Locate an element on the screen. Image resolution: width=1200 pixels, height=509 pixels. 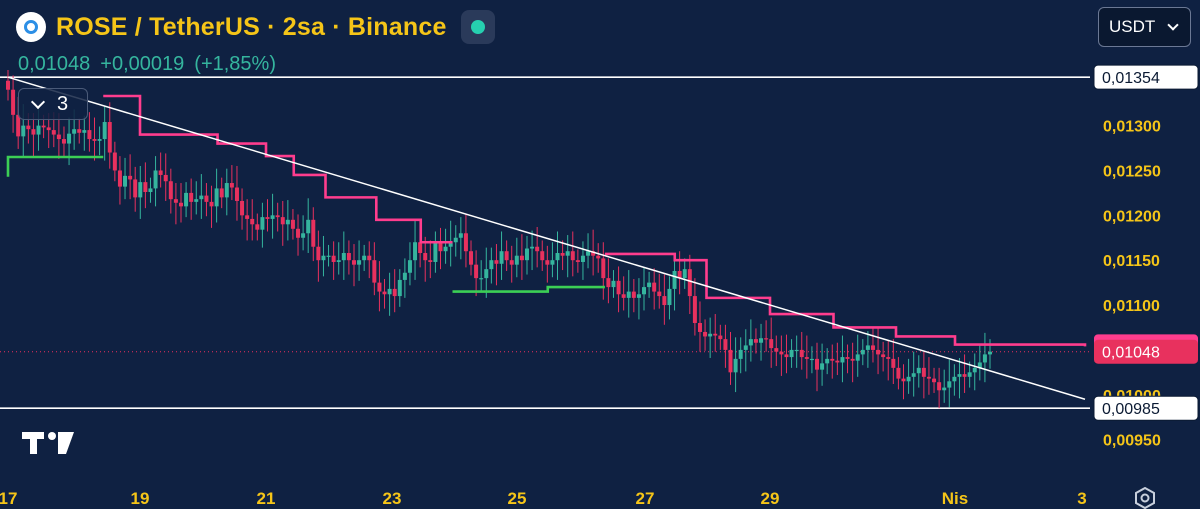
indicators-toggle-button: 3 is located at coordinates (53, 104).